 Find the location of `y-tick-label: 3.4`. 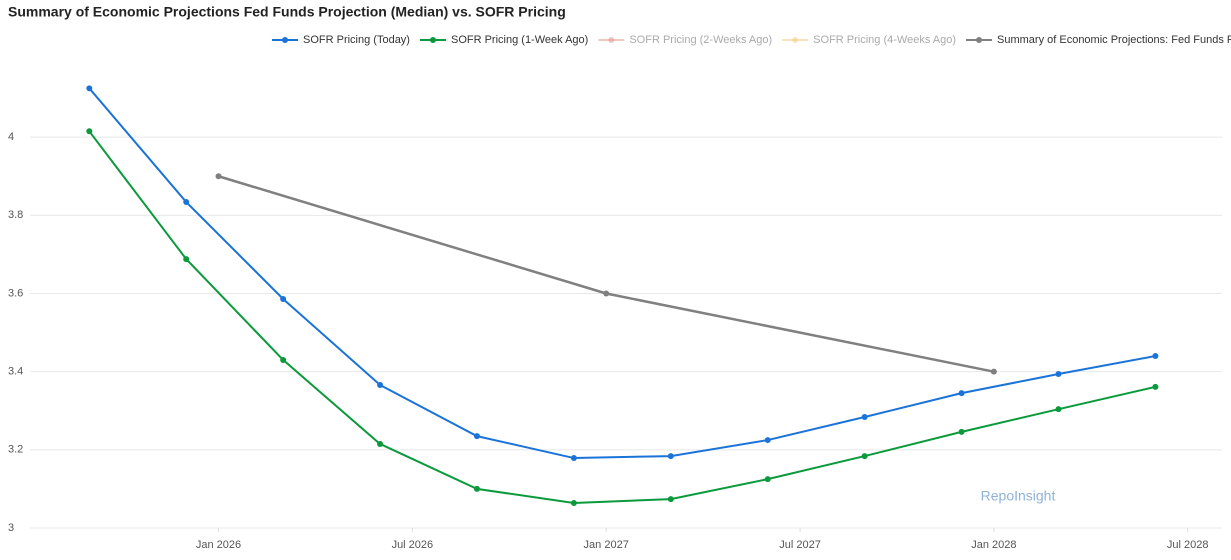

y-tick-label: 3.4 is located at coordinates (15, 372).